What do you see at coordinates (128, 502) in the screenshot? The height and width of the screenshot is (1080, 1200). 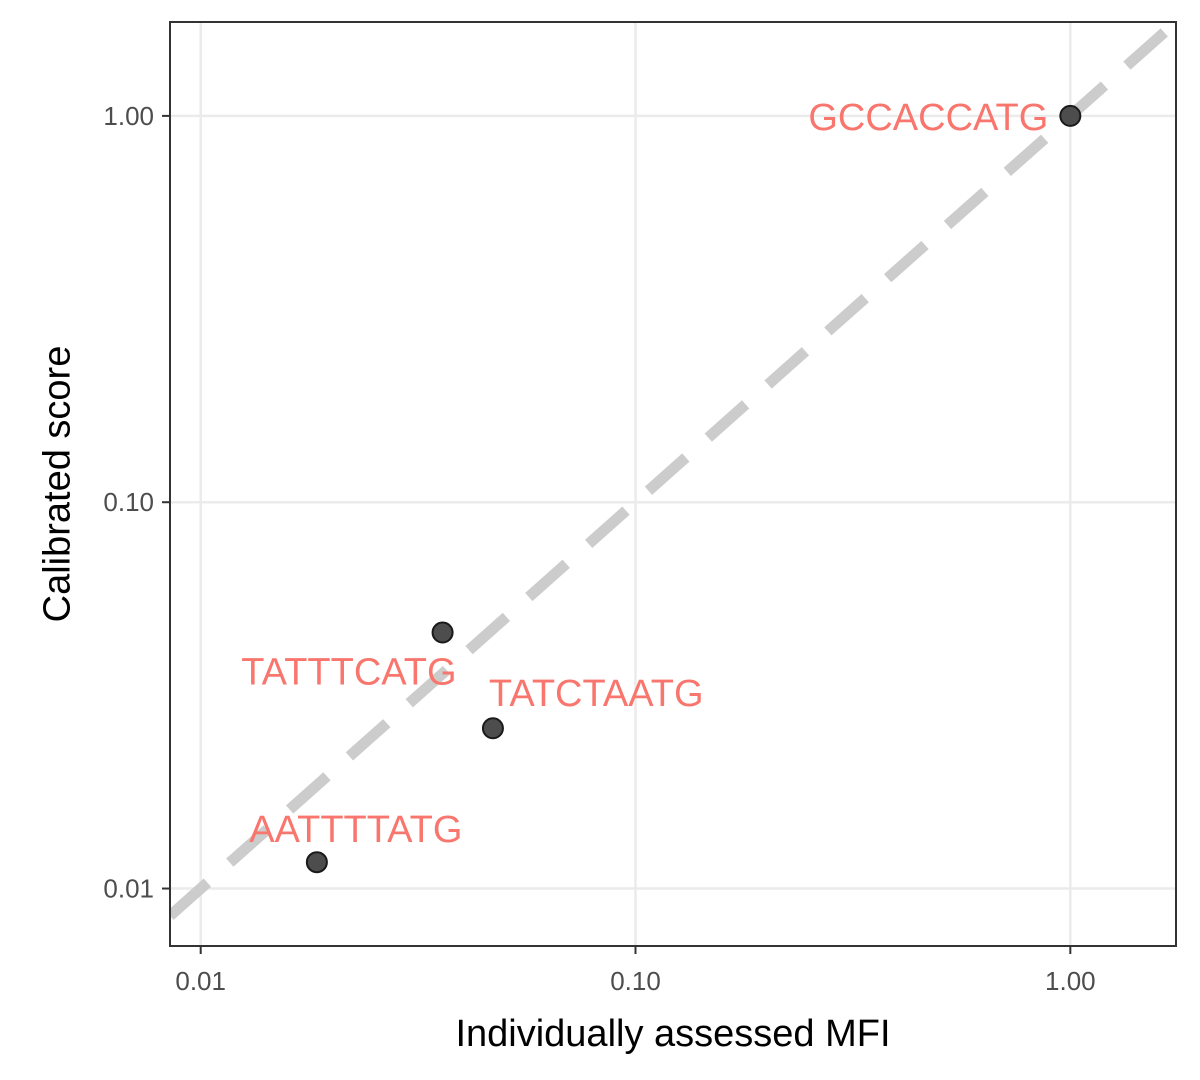 I see `y-tick-label-1: 0.10` at bounding box center [128, 502].